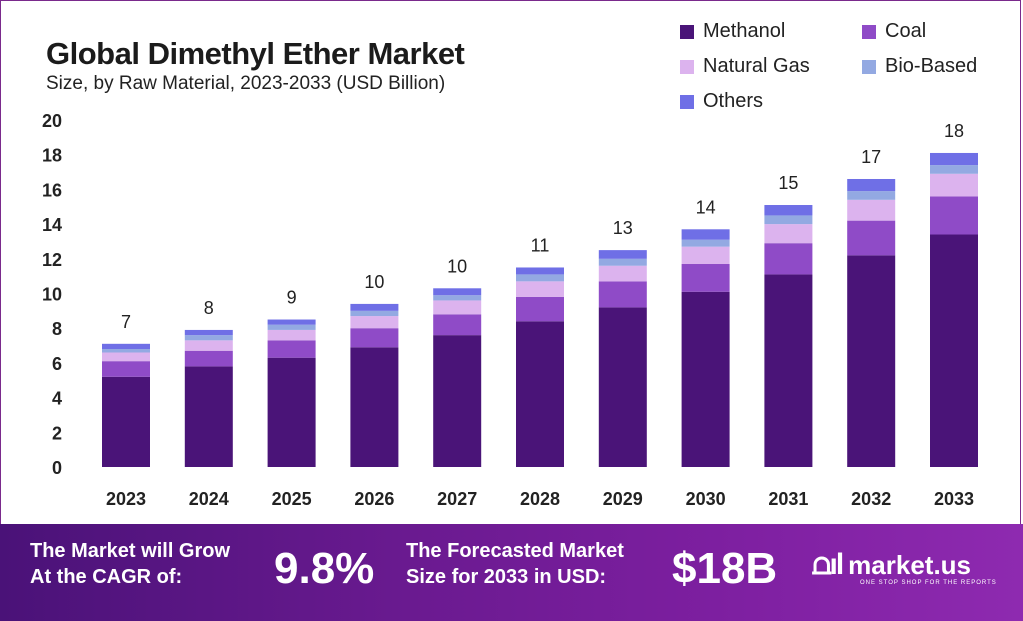 This screenshot has width=1023, height=621. Describe the element at coordinates (457, 292) in the screenshot. I see `bar-segment-others-2027` at that location.